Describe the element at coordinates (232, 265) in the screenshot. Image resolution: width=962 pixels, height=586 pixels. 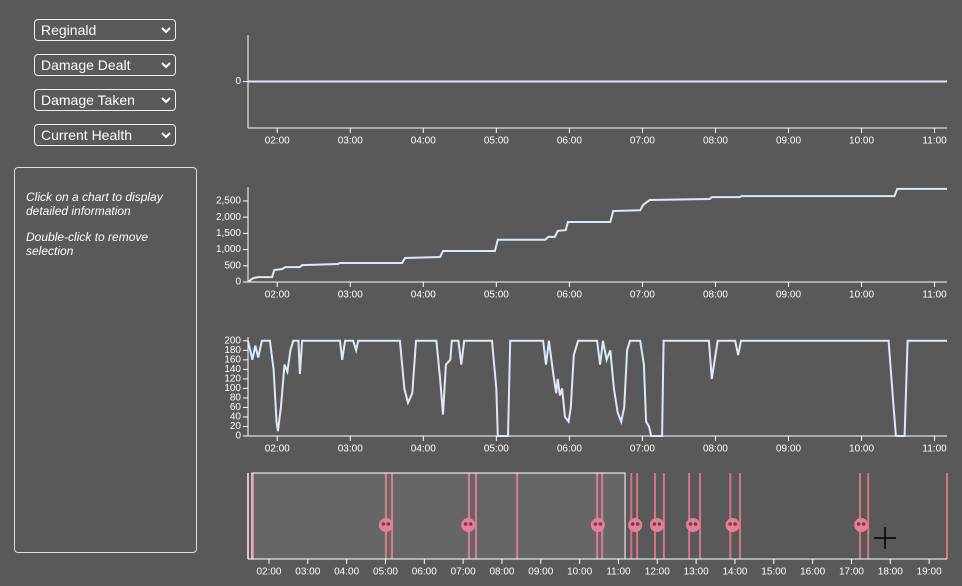
I see `y-tick-label: 500` at that location.